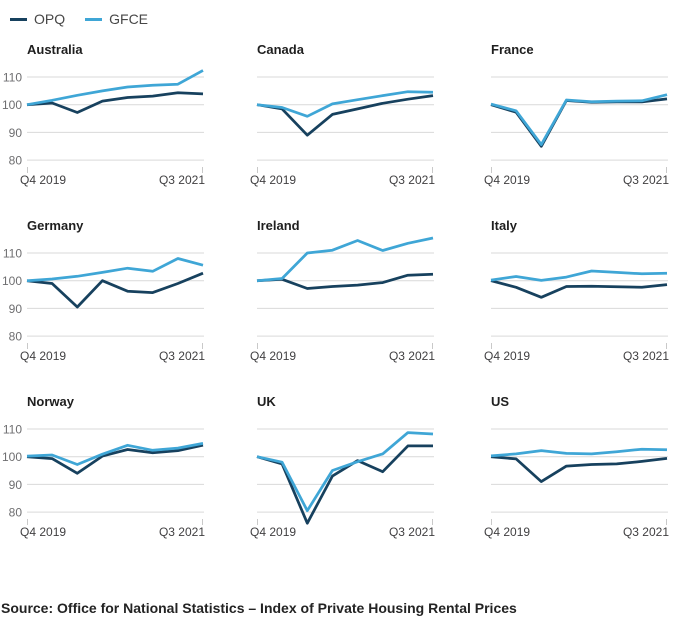 This screenshot has height=629, width=674. Describe the element at coordinates (337, 14) in the screenshot. I see `chart-legend: OPQ GFCE` at that location.